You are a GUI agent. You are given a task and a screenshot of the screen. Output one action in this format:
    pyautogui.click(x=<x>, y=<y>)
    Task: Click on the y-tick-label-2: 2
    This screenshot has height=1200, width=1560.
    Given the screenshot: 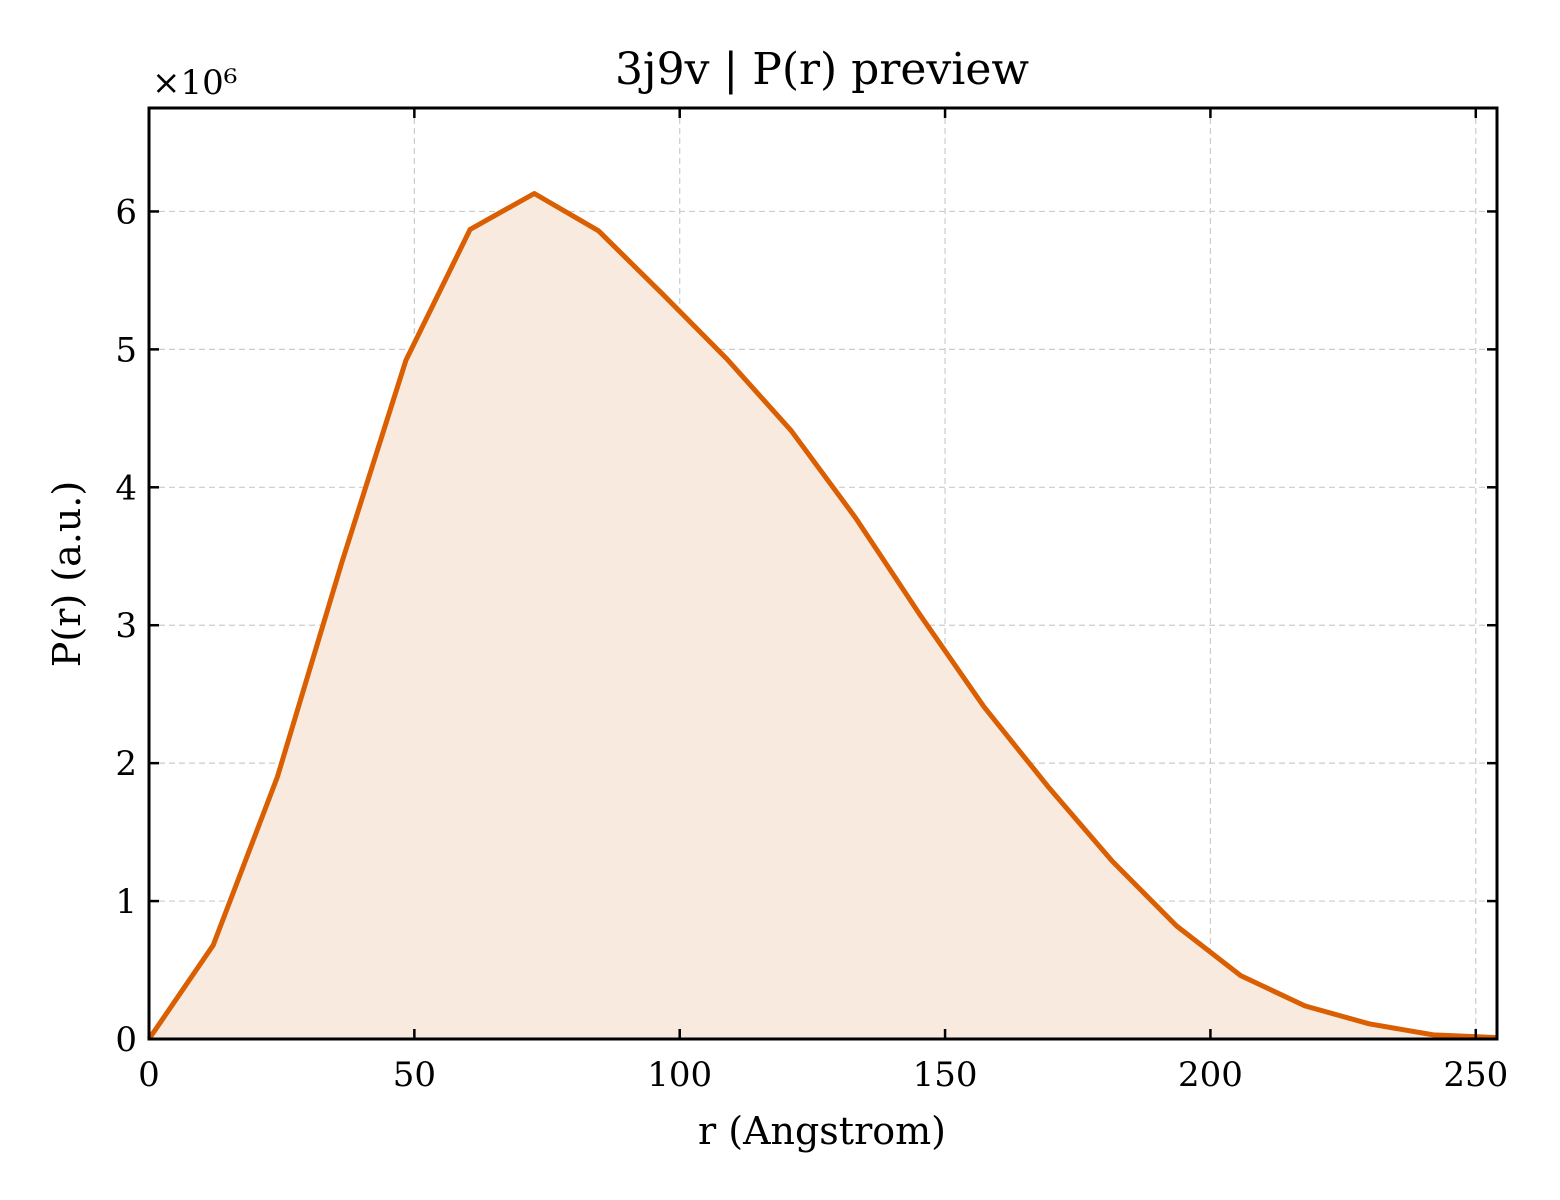 What is the action you would take?
    pyautogui.click(x=126, y=764)
    